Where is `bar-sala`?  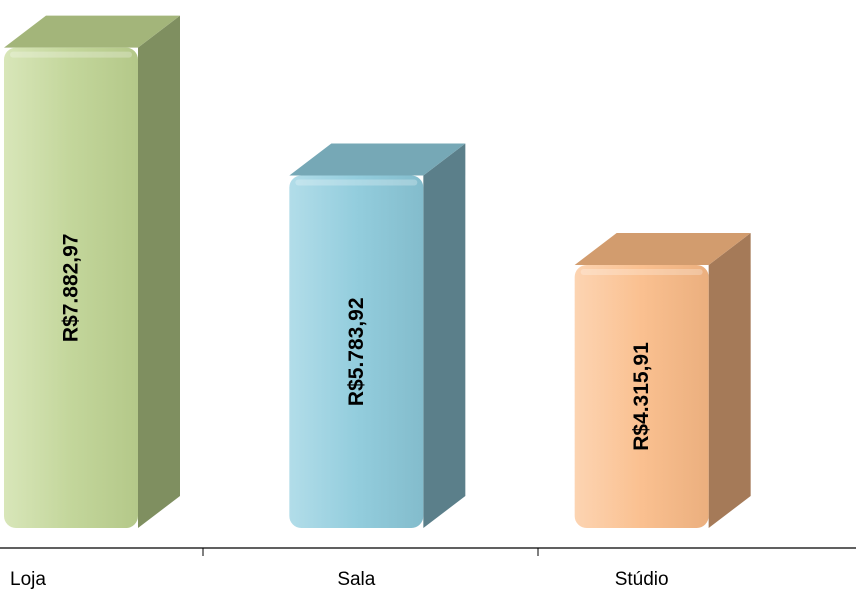
bar-sala is located at coordinates (377, 335).